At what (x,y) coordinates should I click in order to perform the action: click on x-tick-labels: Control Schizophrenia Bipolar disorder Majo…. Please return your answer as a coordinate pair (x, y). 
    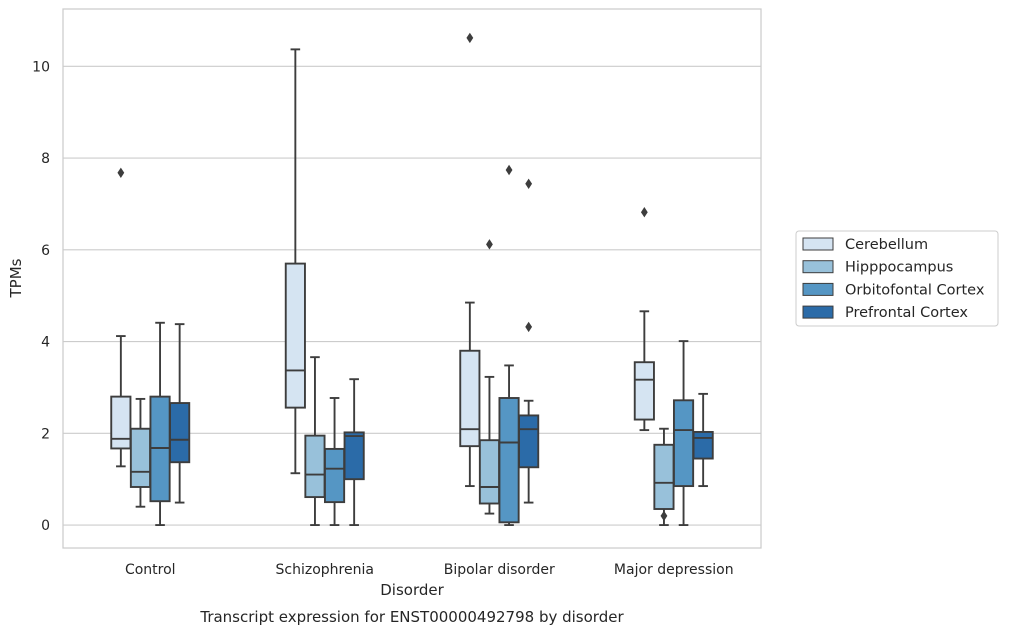
    Looking at the image, I should click on (429, 570).